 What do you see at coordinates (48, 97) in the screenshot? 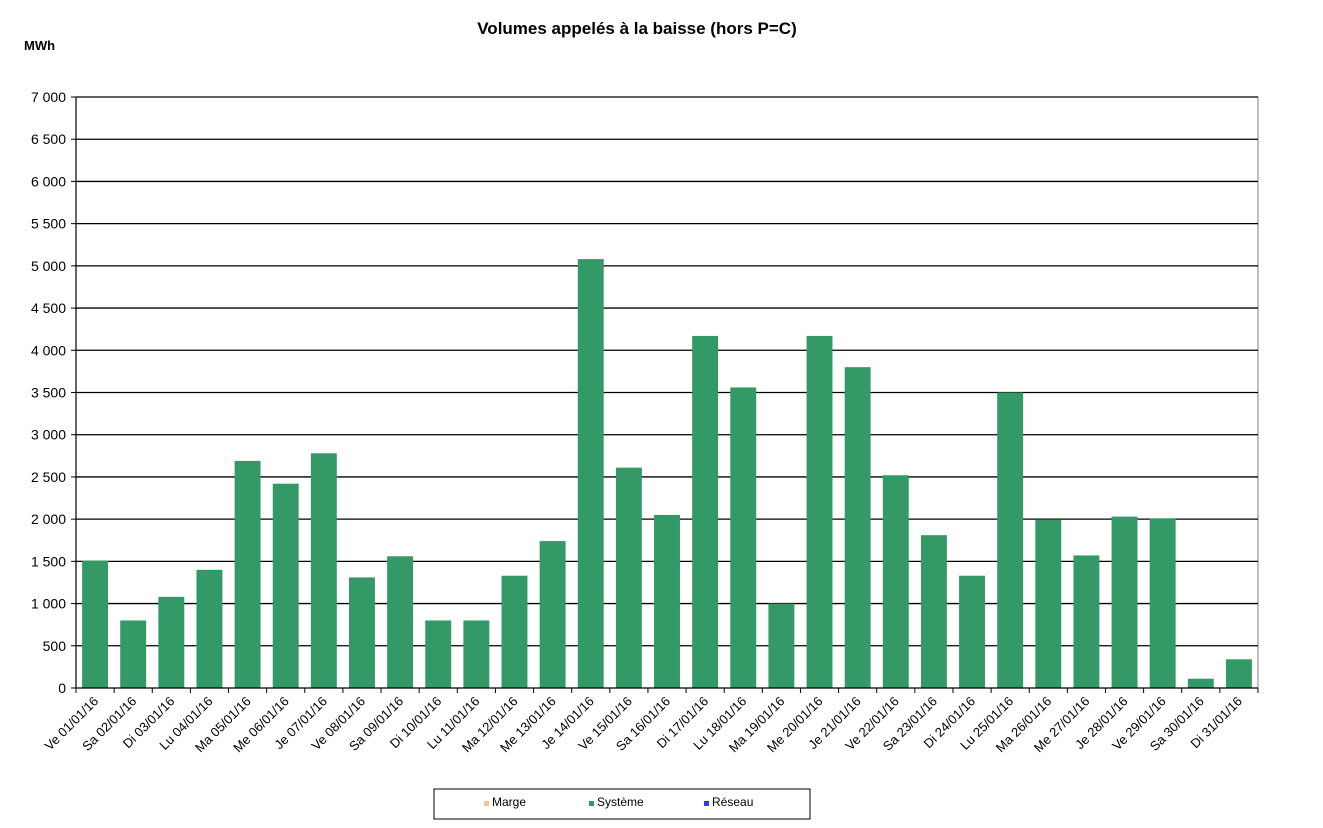
I see `y-tick-label: 7 000` at bounding box center [48, 97].